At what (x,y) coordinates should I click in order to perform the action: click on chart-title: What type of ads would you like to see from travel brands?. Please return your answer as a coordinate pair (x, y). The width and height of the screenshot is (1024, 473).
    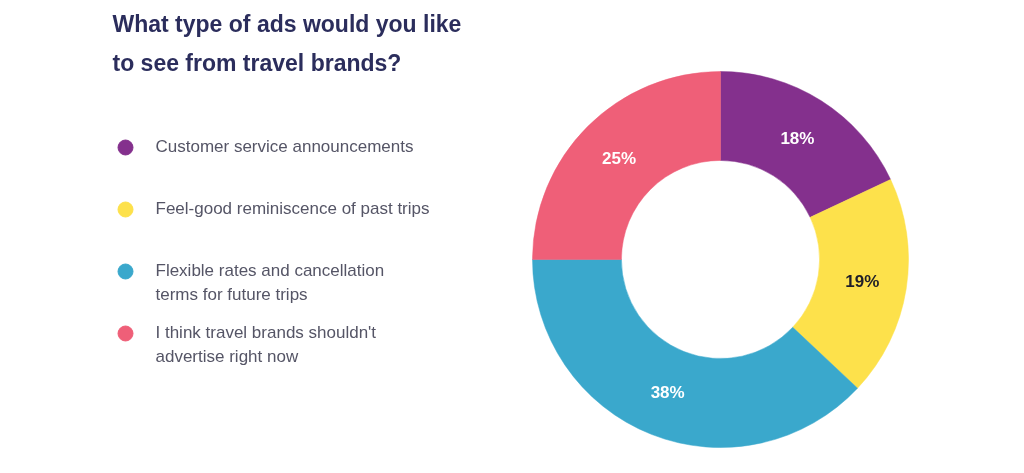
    Looking at the image, I should click on (287, 43).